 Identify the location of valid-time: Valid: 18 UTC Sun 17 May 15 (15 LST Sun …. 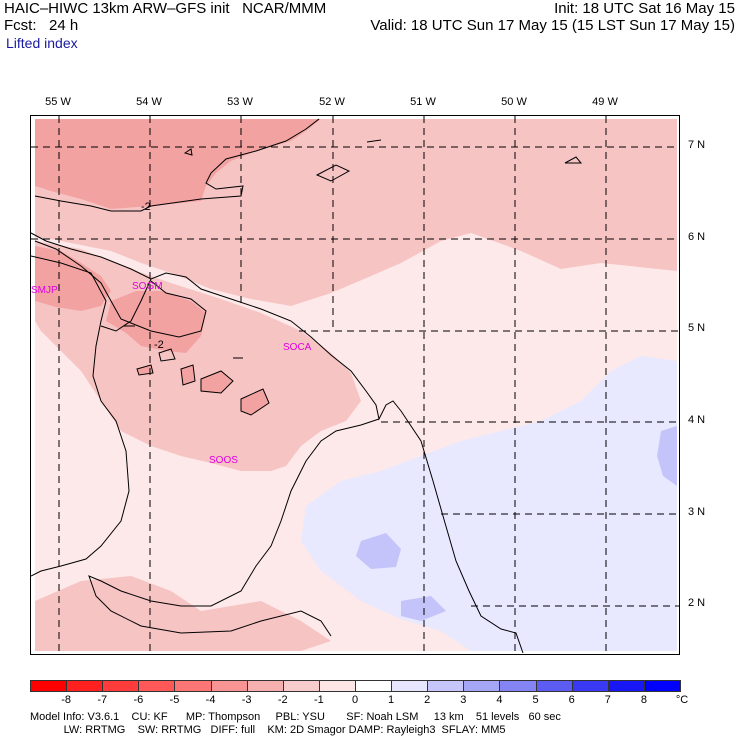
(552, 25).